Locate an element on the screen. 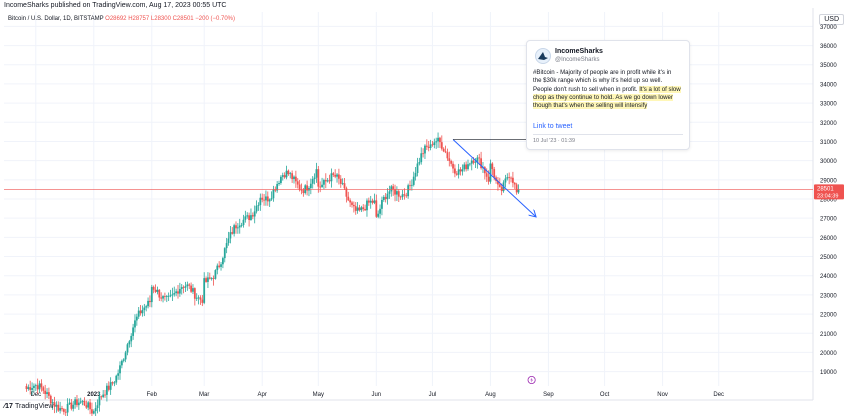 The image size is (850, 416). x-tick-label: Jun is located at coordinates (376, 395).